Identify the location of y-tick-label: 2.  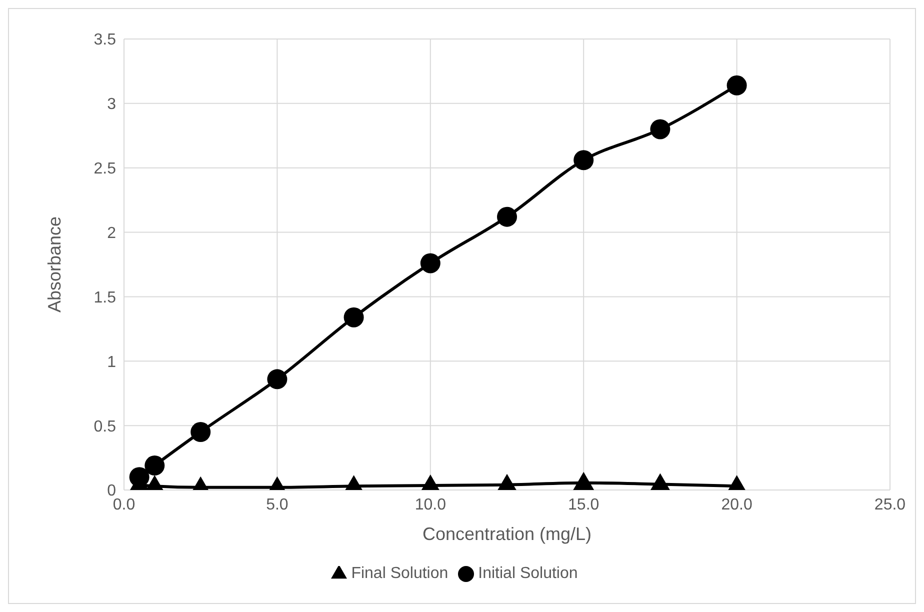
(111, 233).